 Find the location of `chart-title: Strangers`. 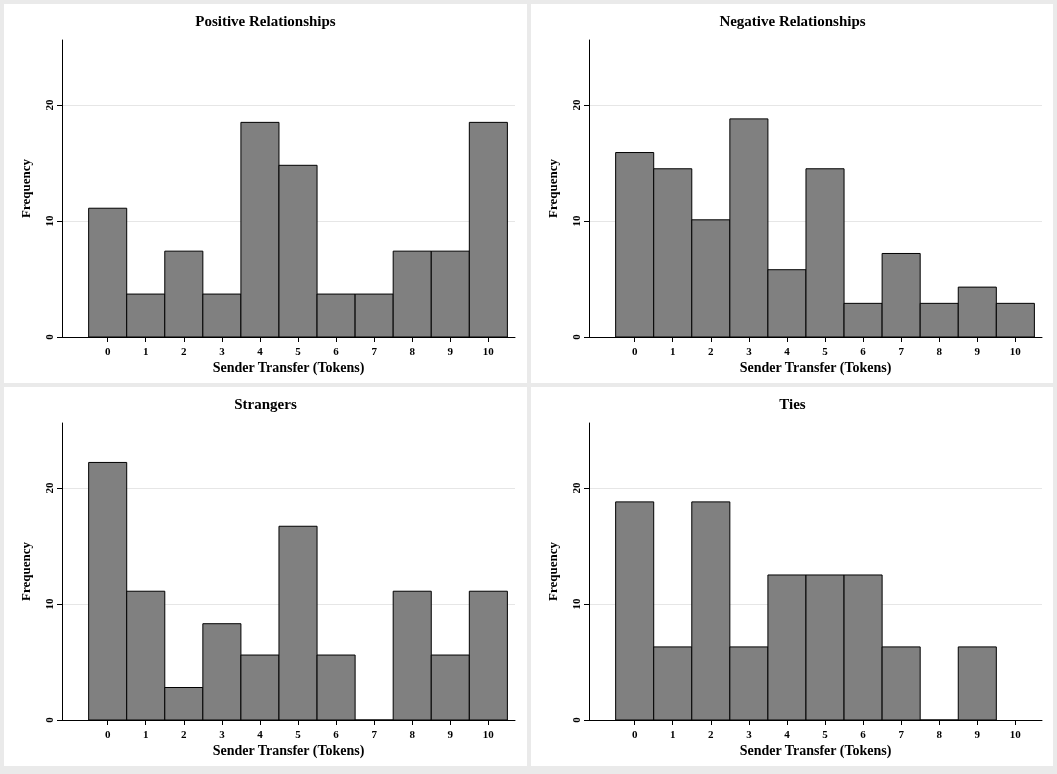

chart-title: Strangers is located at coordinates (265, 403).